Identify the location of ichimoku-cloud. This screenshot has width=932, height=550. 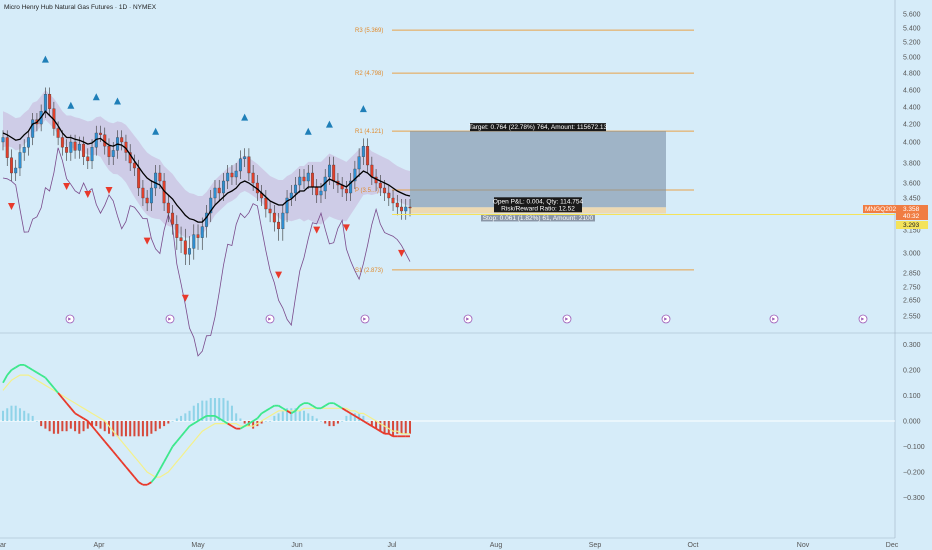
(206, 164).